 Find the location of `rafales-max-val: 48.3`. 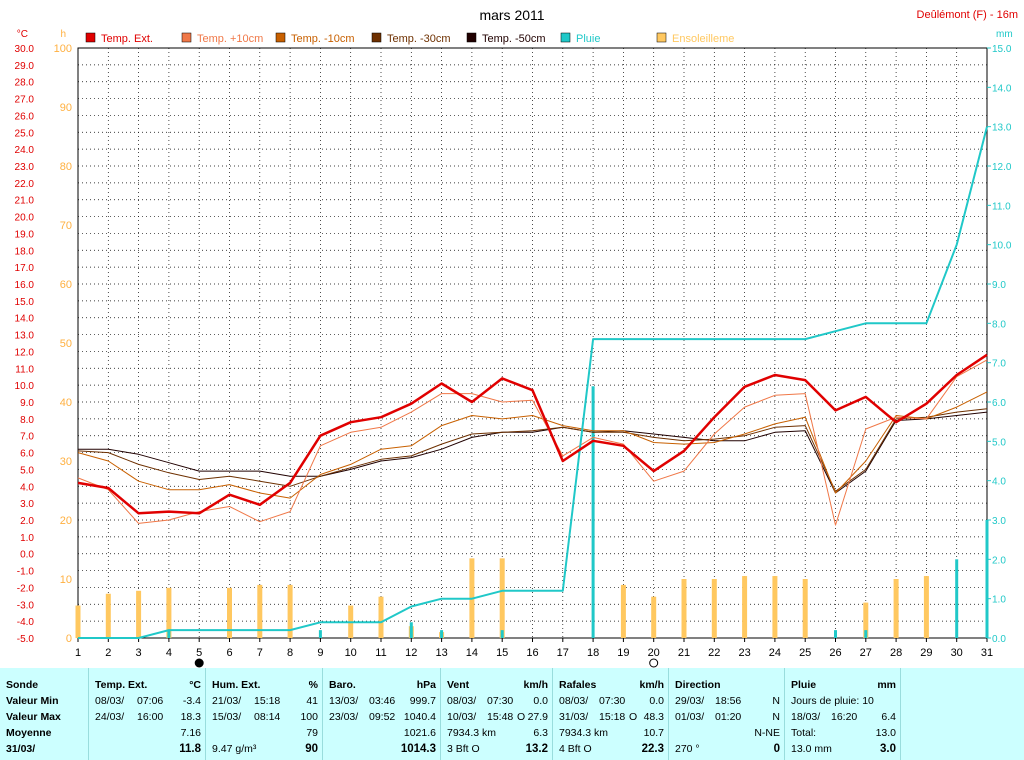

rafales-max-val: 48.3 is located at coordinates (653, 717).